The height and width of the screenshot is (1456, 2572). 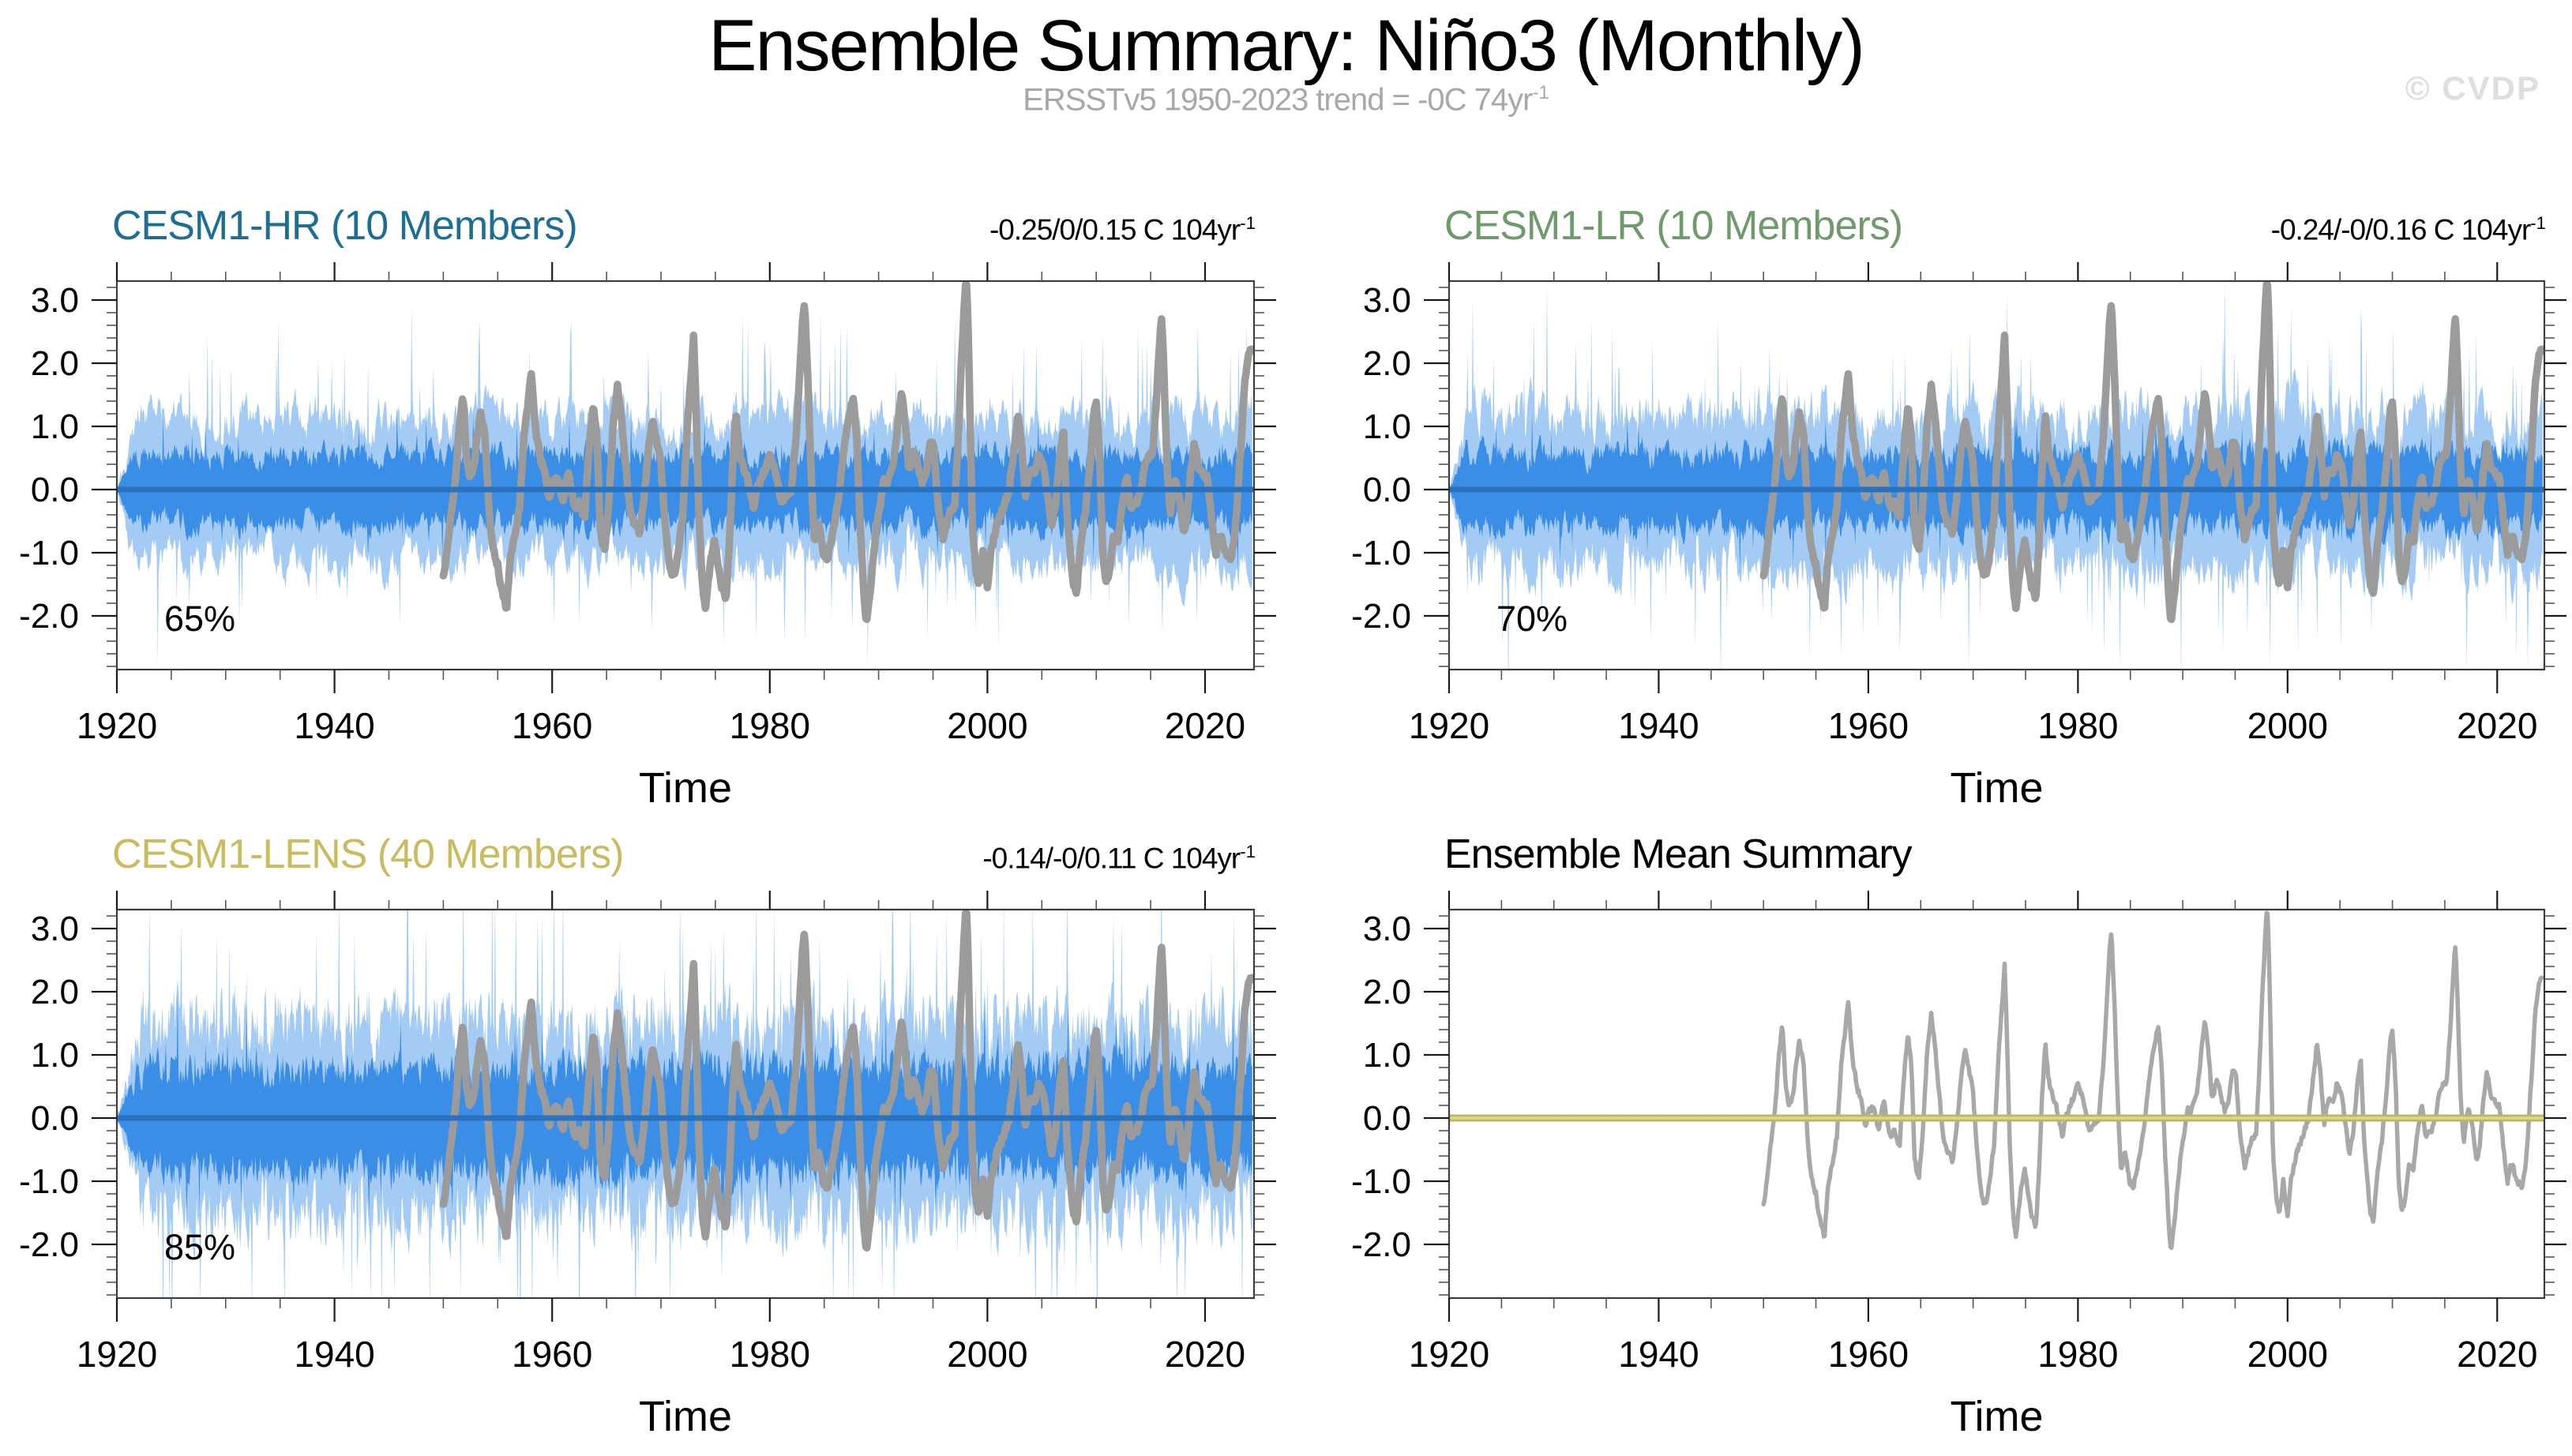 What do you see at coordinates (1532, 619) in the screenshot?
I see `agreement-percent-label: 70%` at bounding box center [1532, 619].